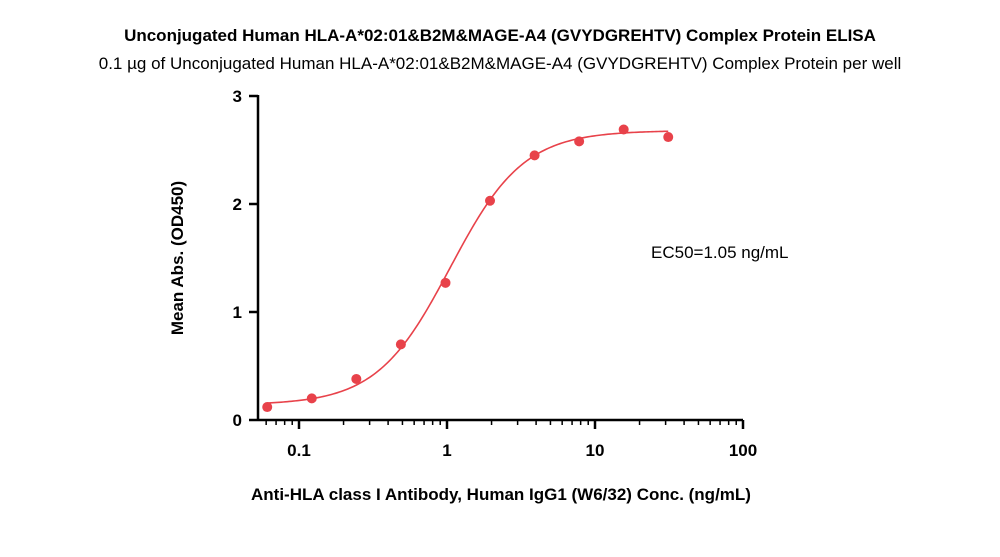 The image size is (1000, 557). What do you see at coordinates (299, 450) in the screenshot?
I see `x-tick-label: 0.1` at bounding box center [299, 450].